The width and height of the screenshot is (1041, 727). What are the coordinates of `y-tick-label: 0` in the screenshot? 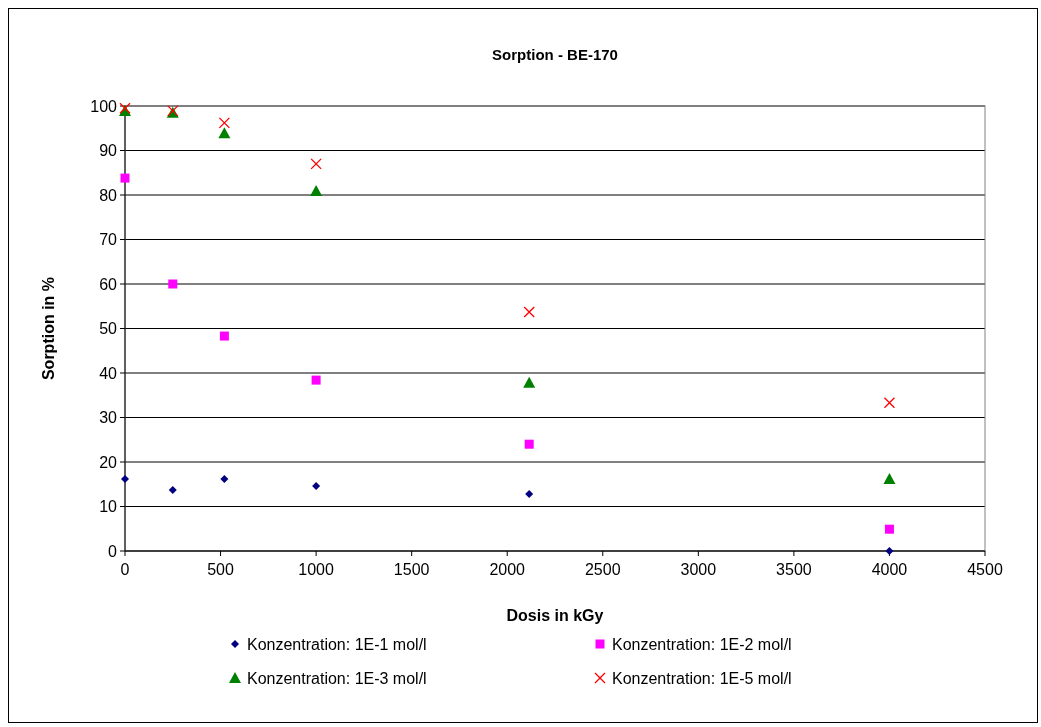 It's located at (113, 551).